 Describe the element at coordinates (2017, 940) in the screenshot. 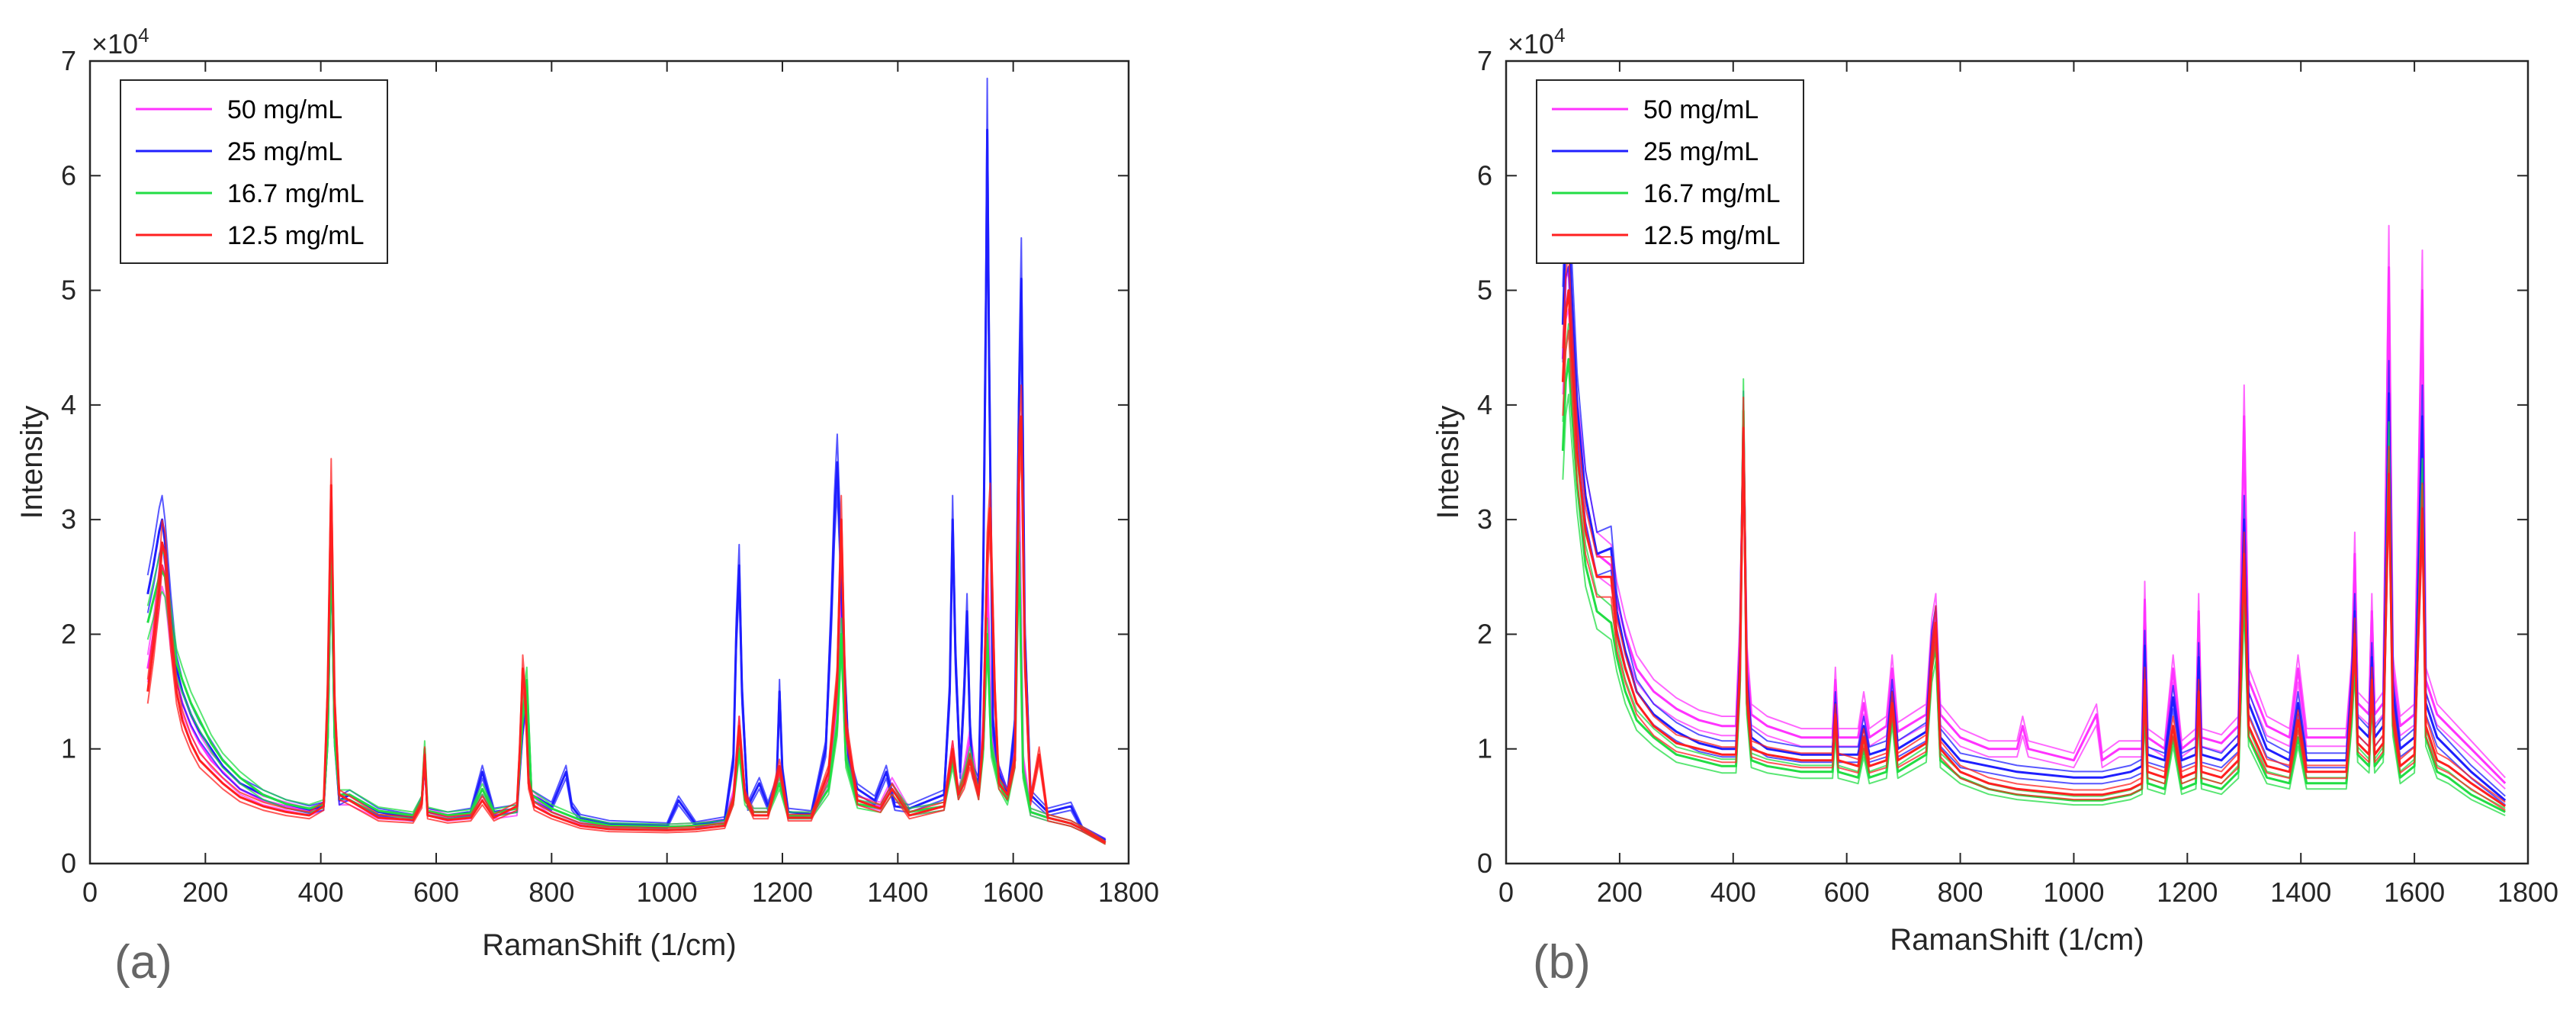

I see `x-axis-title-b: RamanShift (1/cm)` at that location.